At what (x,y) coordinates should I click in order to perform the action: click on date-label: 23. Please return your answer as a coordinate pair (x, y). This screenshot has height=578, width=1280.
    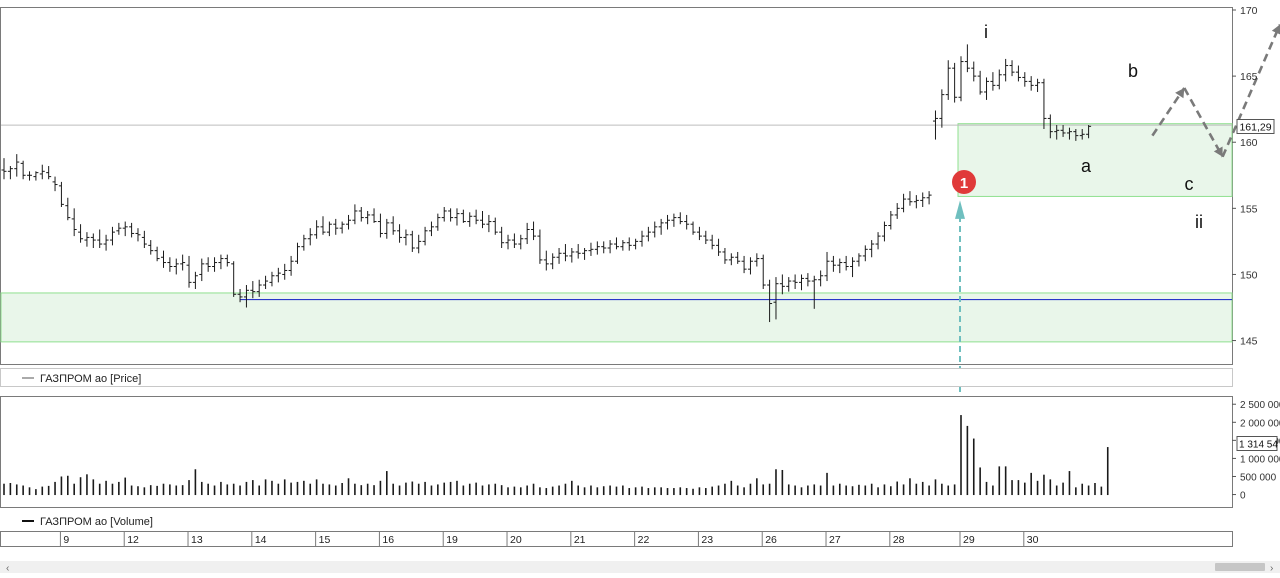
    Looking at the image, I should click on (707, 540).